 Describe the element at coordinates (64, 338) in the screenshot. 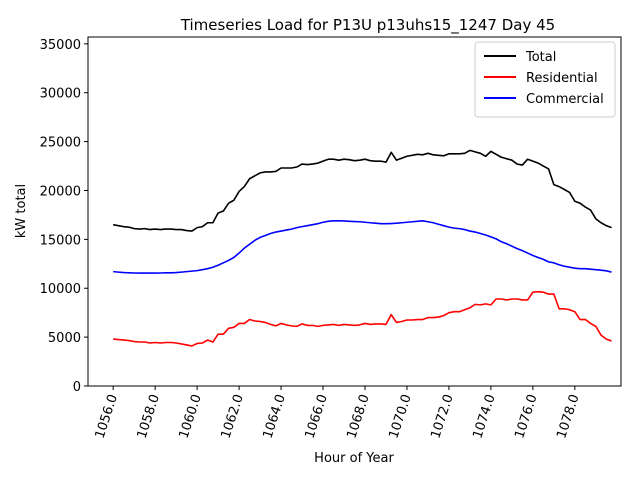

I see `y-tick-label: 5000` at that location.